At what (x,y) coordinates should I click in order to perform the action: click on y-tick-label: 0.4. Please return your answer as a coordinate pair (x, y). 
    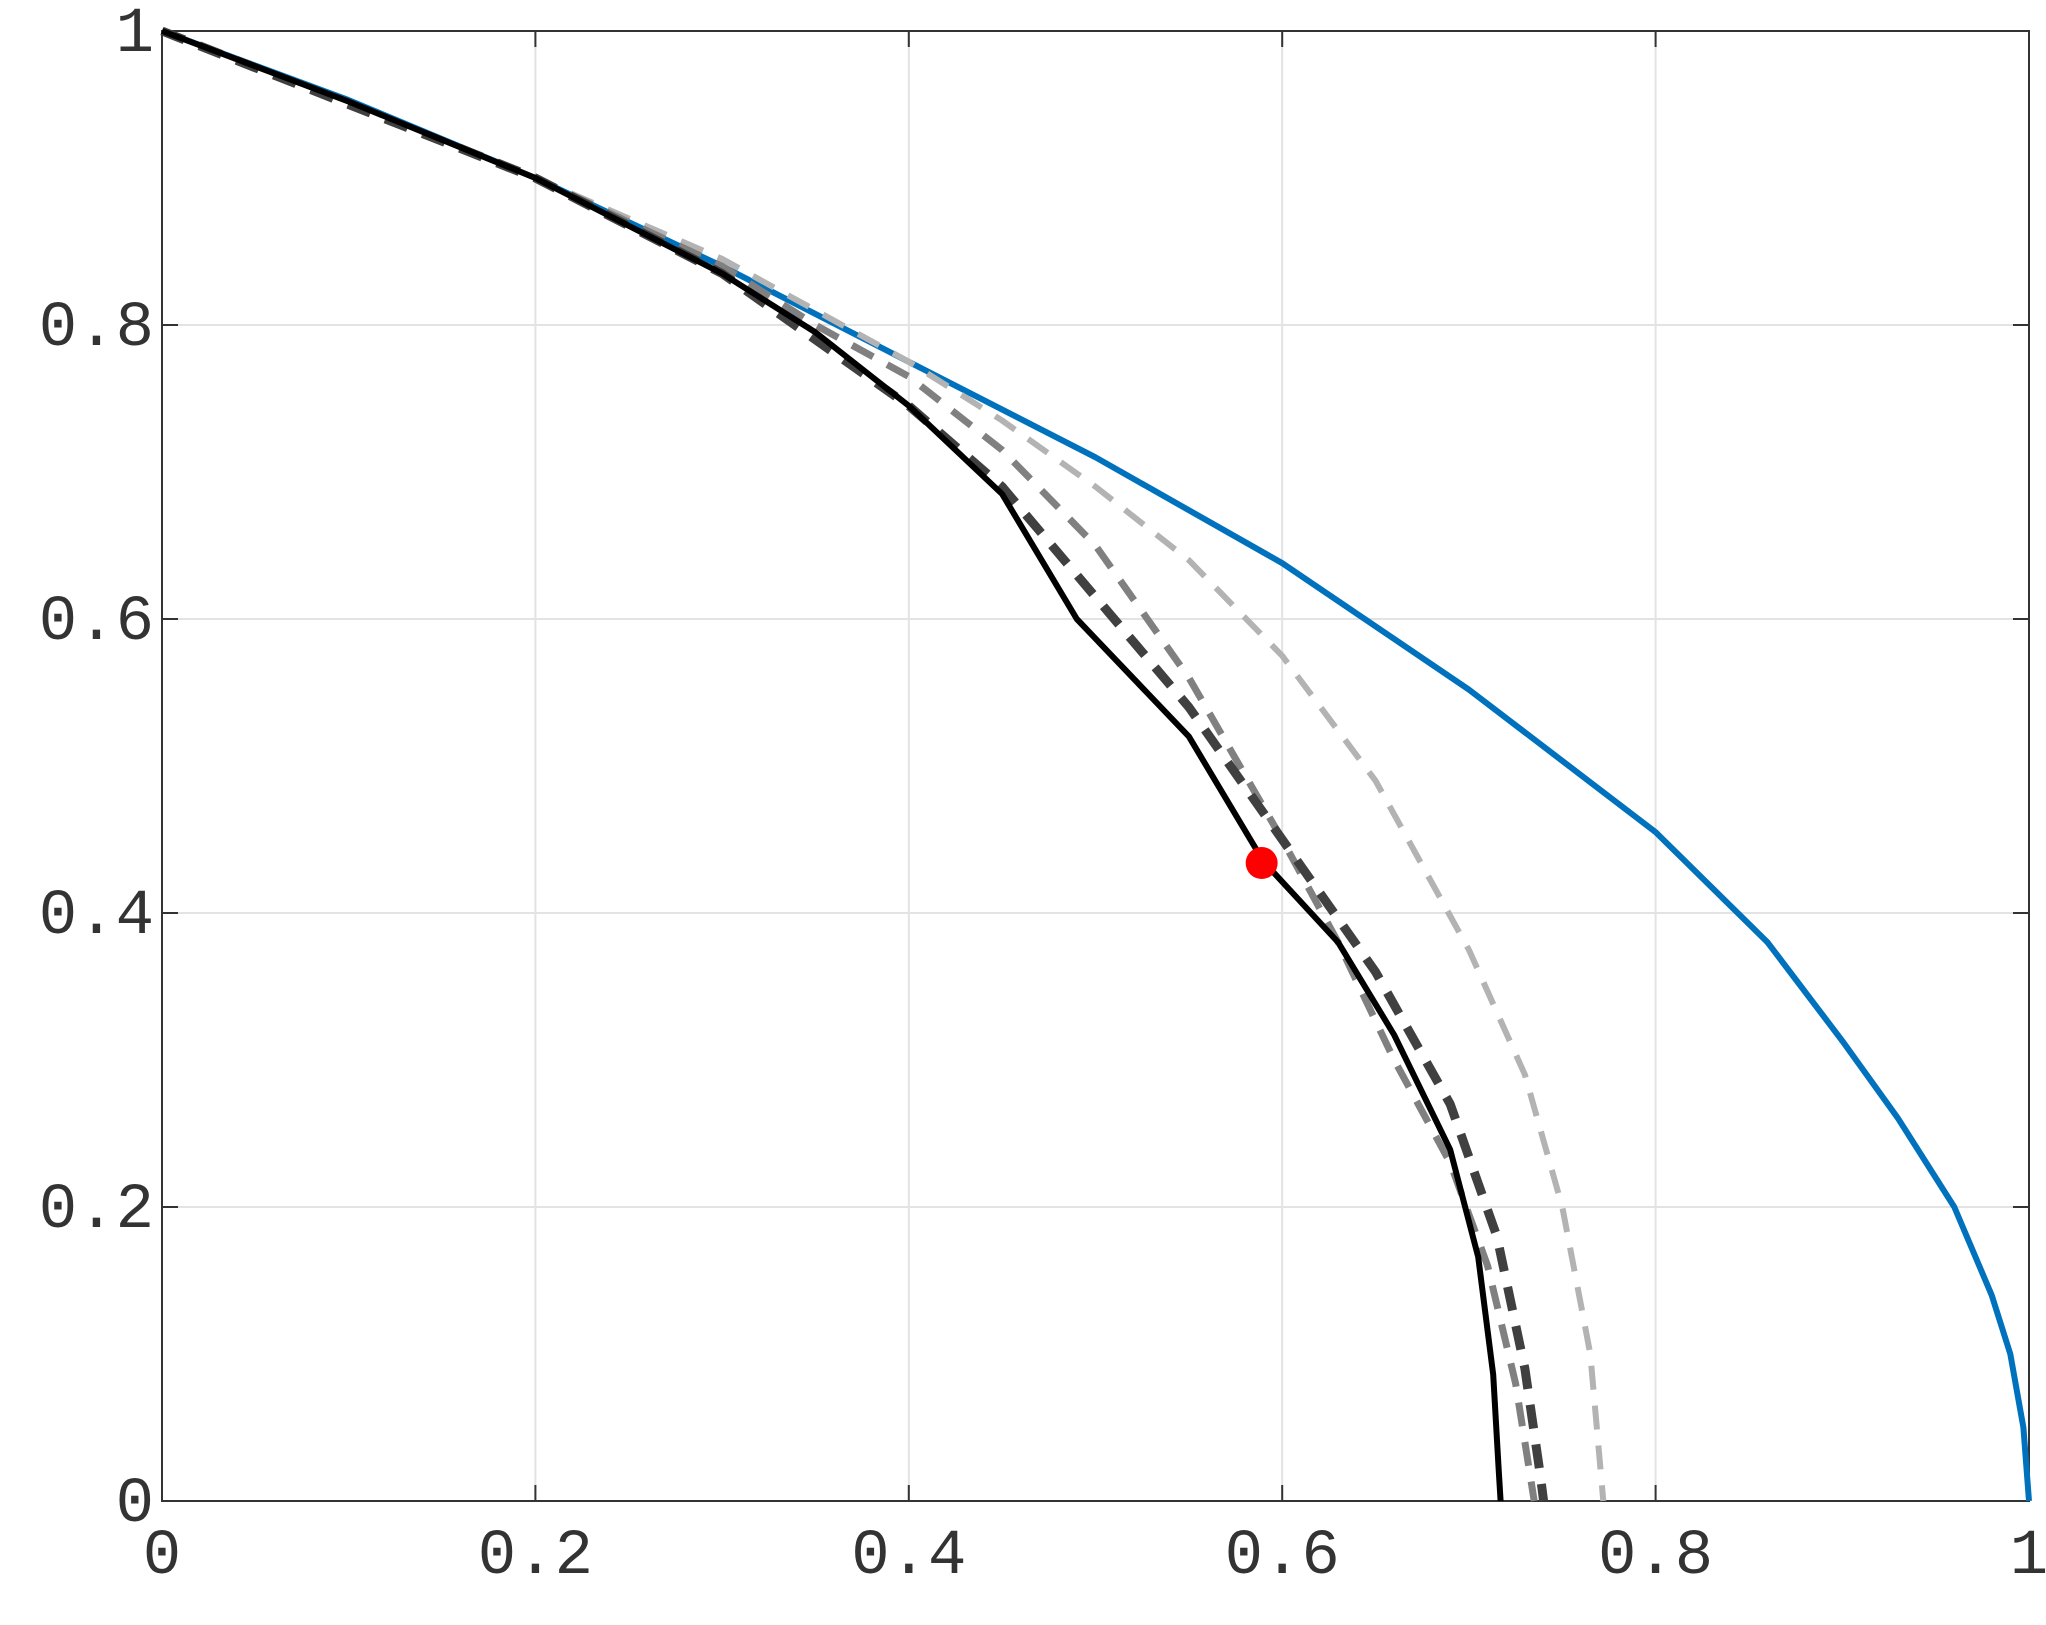
    Looking at the image, I should click on (96, 917).